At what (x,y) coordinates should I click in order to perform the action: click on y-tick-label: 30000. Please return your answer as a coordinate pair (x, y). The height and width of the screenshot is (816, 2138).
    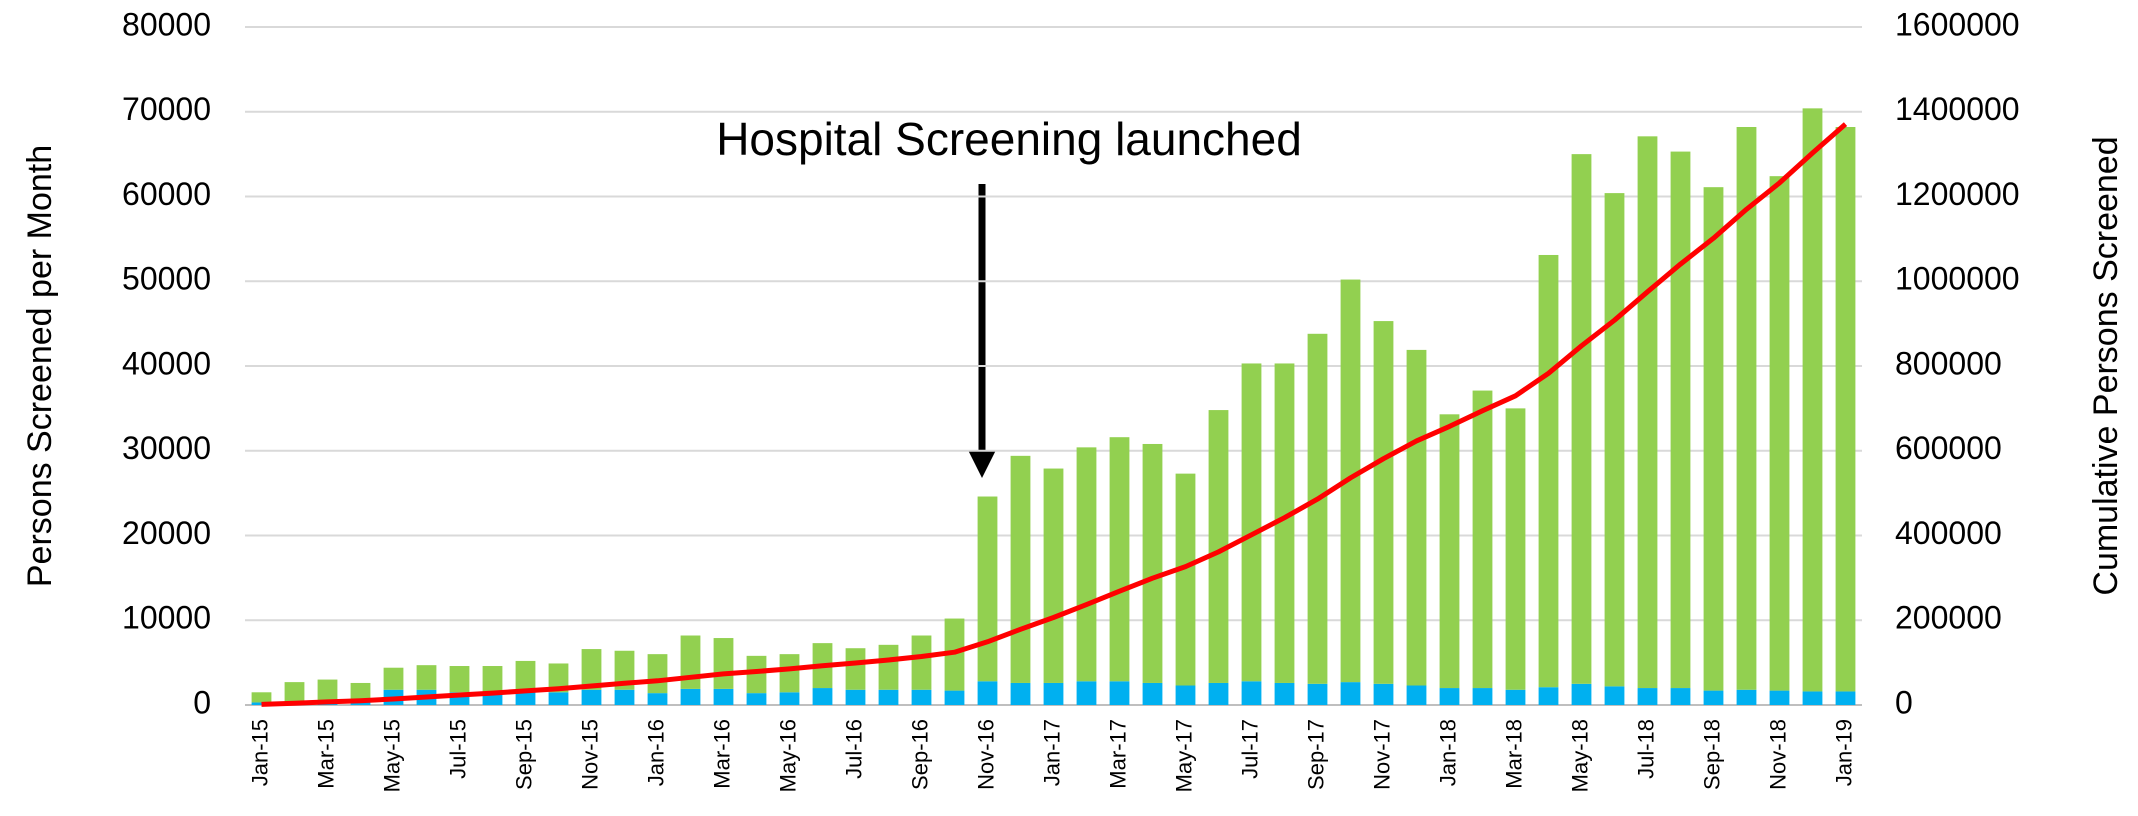
    Looking at the image, I should click on (166, 448).